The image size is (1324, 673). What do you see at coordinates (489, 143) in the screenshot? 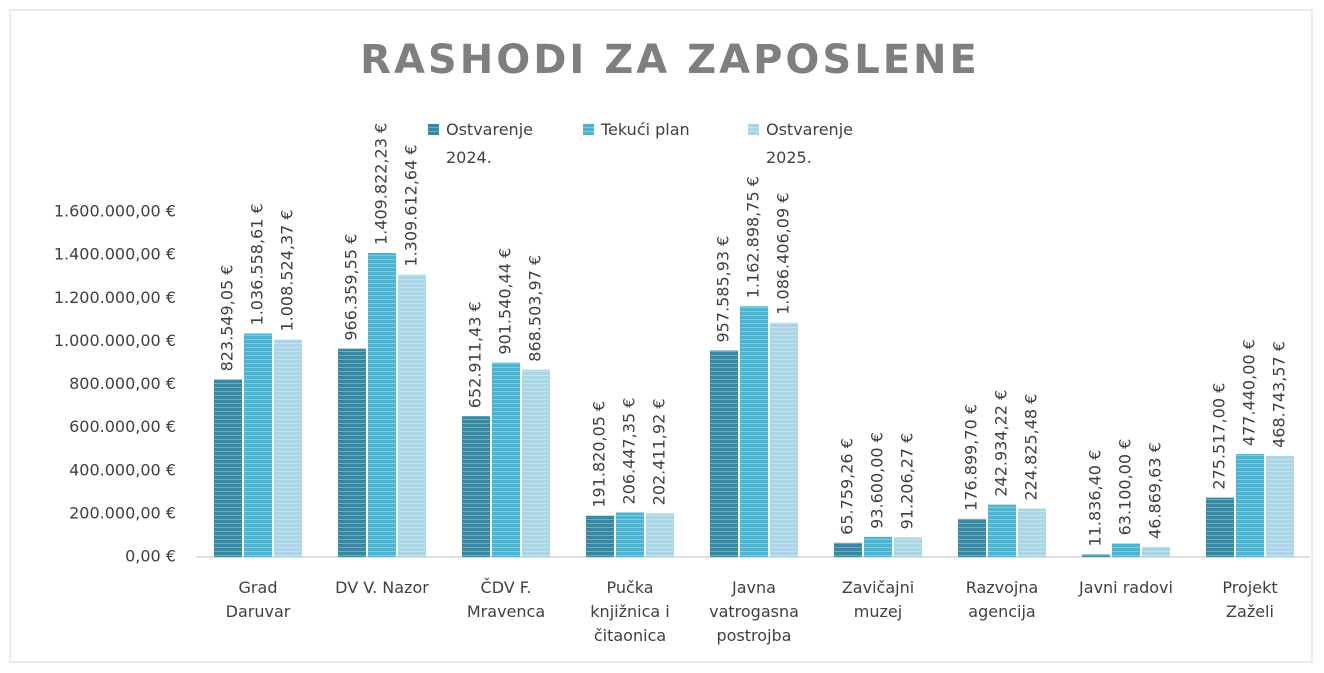
I see `legend-label: Ostvarenje 2024.` at bounding box center [489, 143].